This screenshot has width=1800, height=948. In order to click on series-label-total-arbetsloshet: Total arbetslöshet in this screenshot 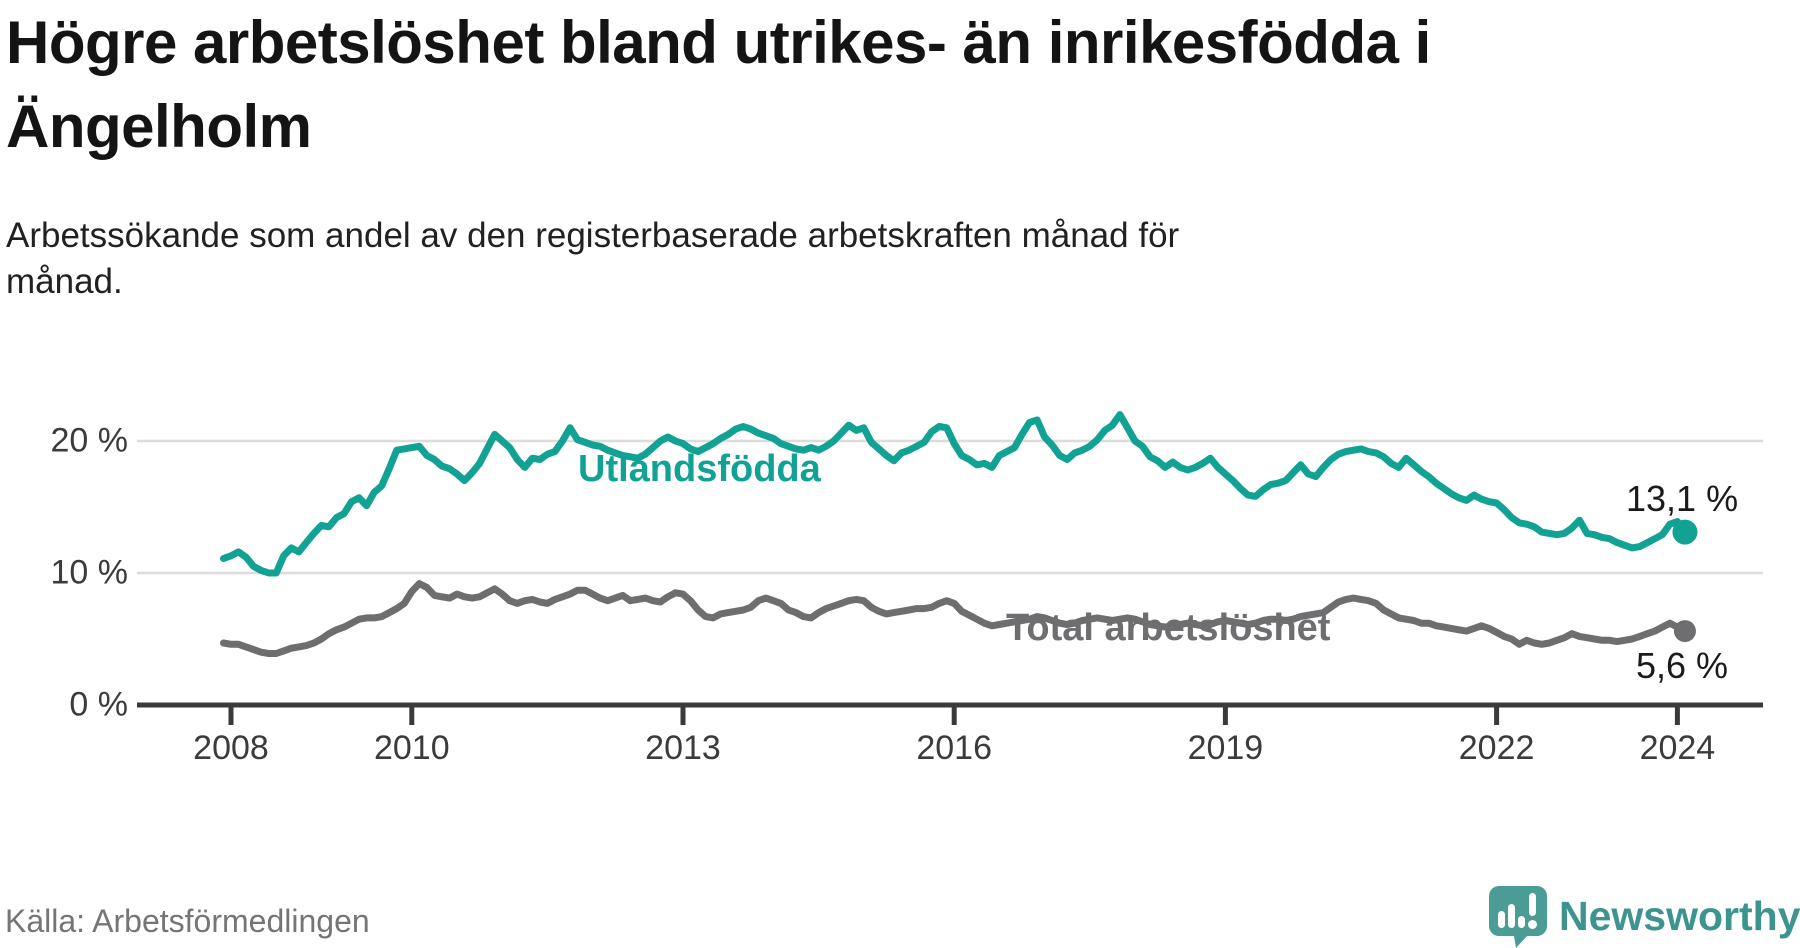, I will do `click(1168, 628)`.